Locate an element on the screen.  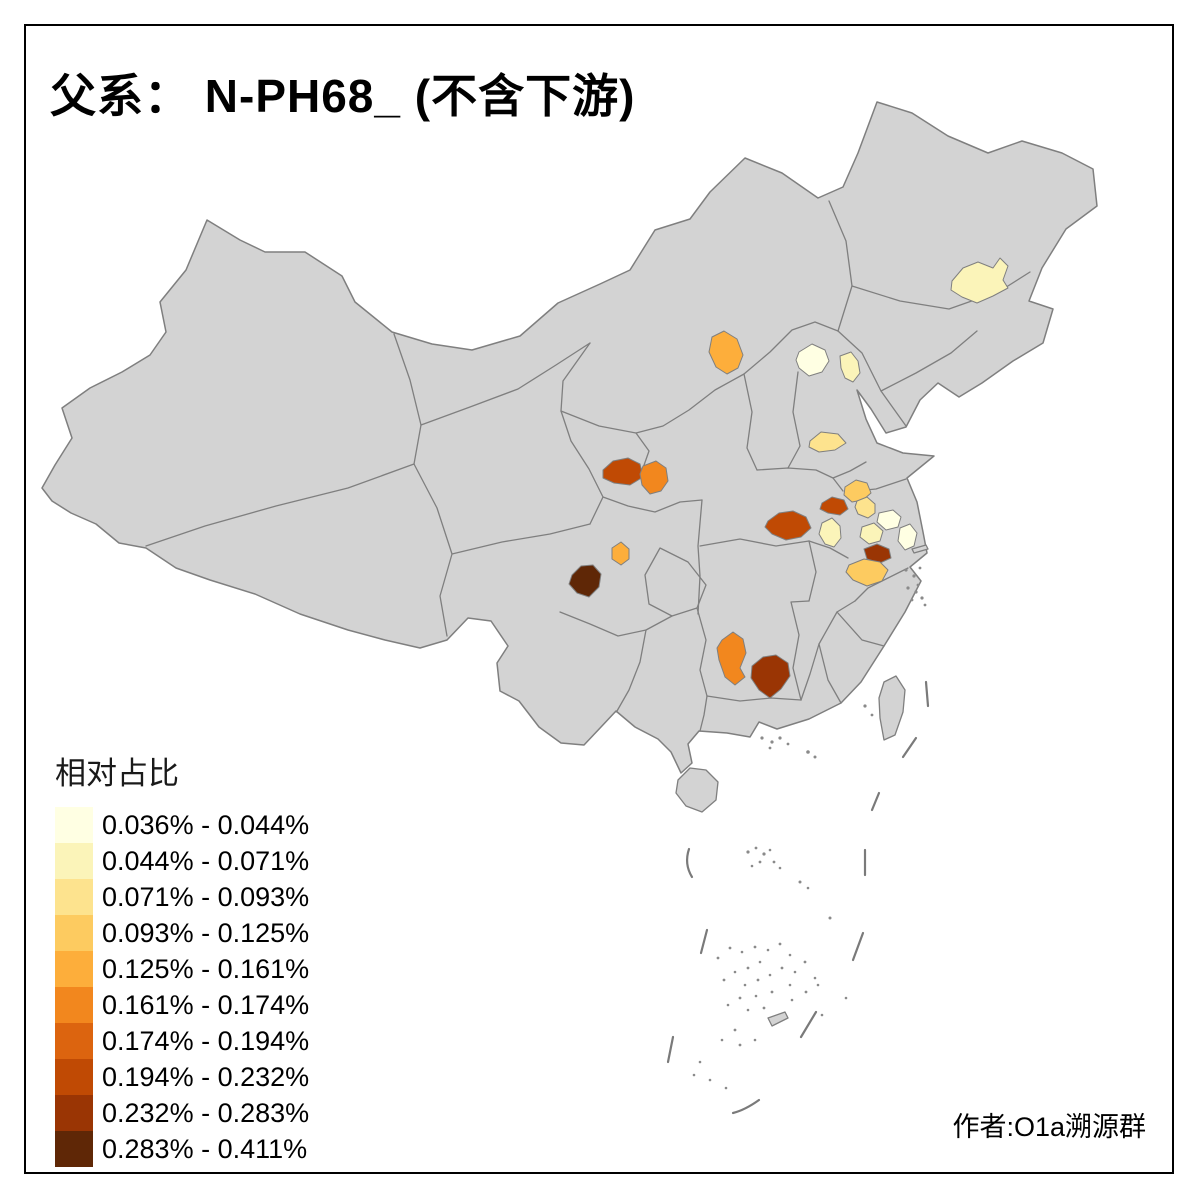
legend-row-6: 0.161% - 0.174% is located at coordinates (182, 1005).